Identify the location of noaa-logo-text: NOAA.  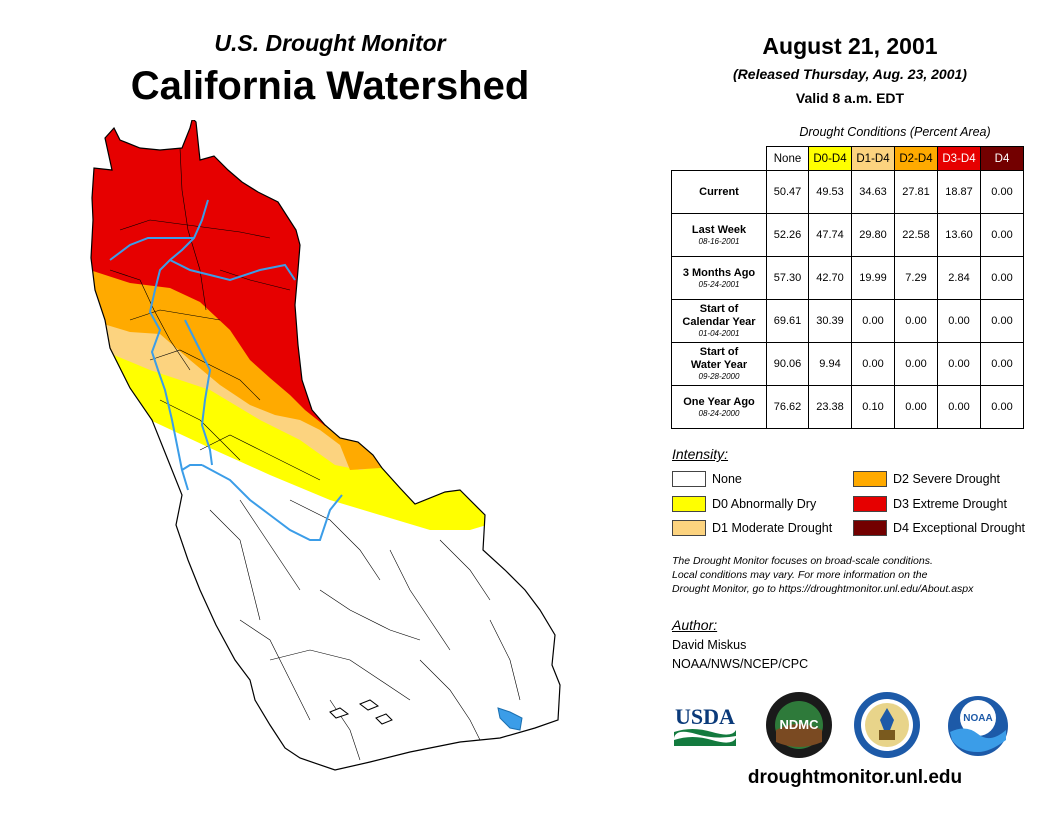
(977, 718).